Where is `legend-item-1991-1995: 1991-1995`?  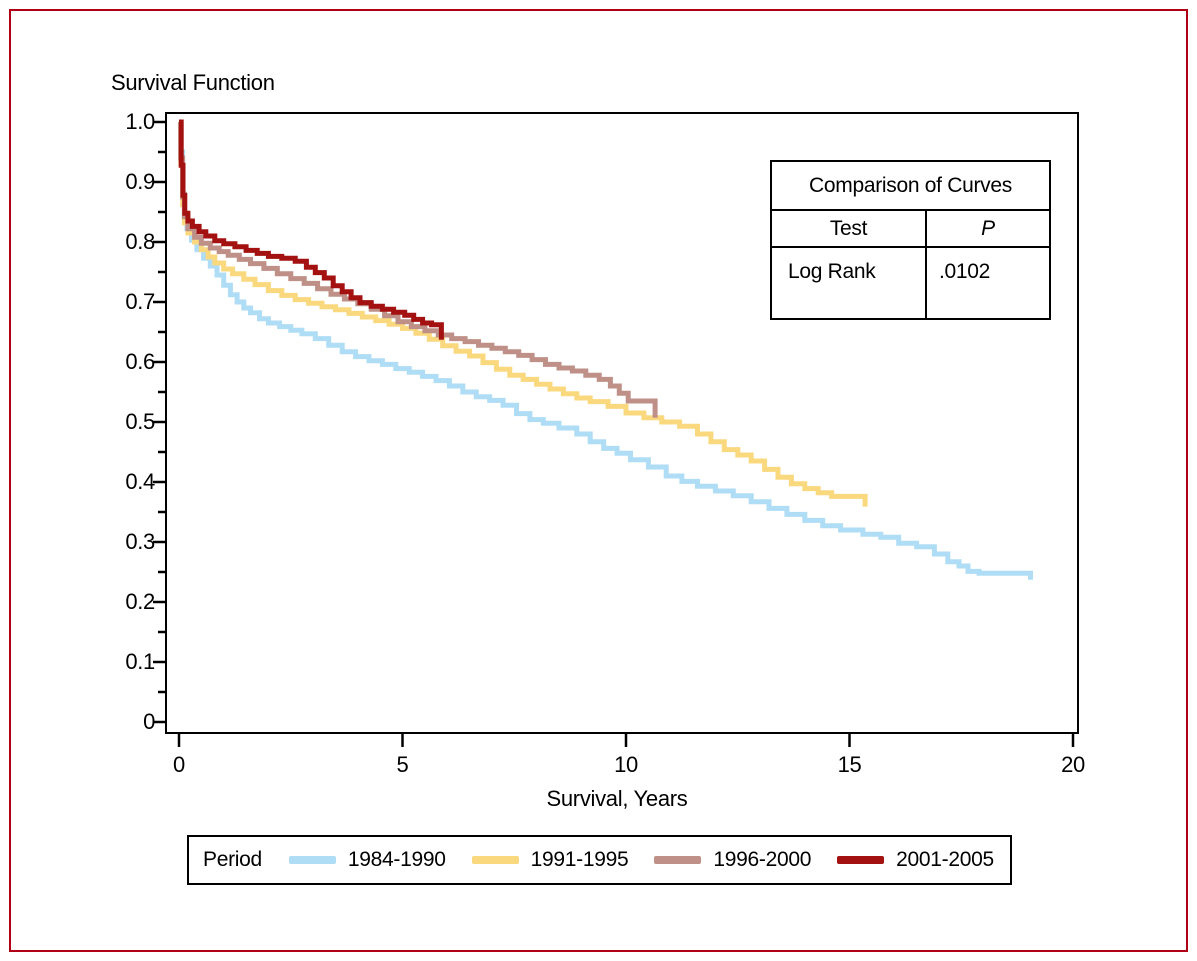 legend-item-1991-1995: 1991-1995 is located at coordinates (550, 860).